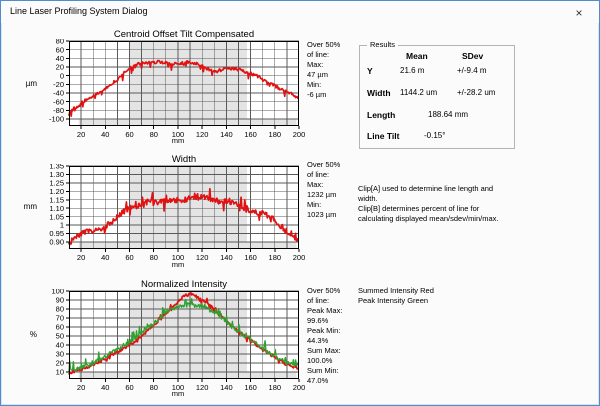 Image resolution: width=600 pixels, height=406 pixels. I want to click on text-line: width., so click(368, 198).